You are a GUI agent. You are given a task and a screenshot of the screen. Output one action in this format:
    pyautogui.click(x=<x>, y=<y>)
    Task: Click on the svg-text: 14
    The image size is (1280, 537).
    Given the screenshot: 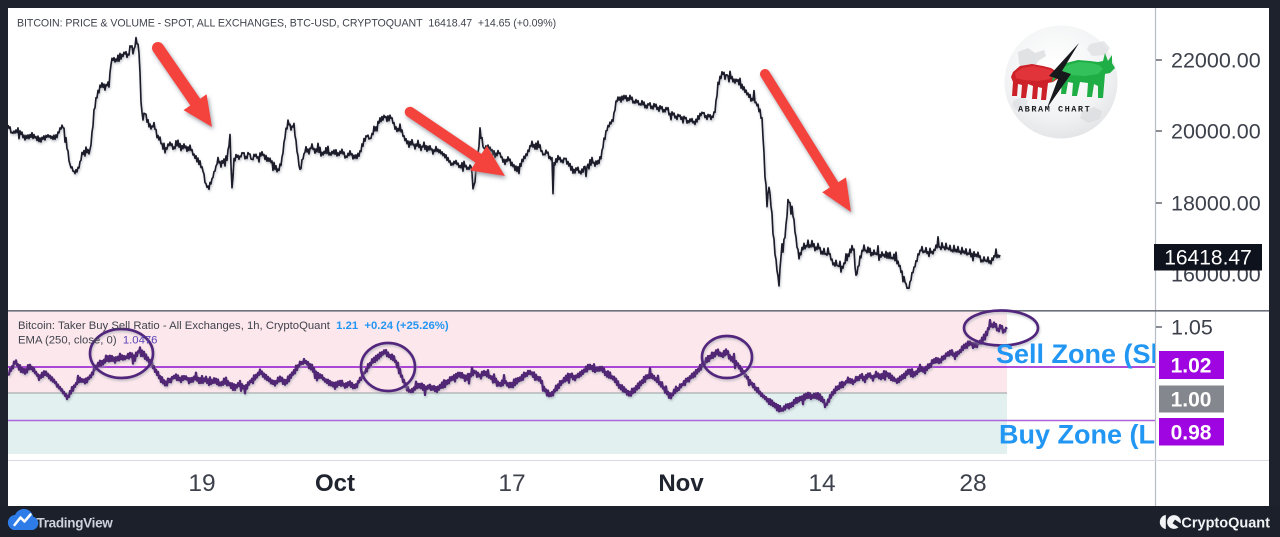 What is the action you would take?
    pyautogui.click(x=821, y=483)
    